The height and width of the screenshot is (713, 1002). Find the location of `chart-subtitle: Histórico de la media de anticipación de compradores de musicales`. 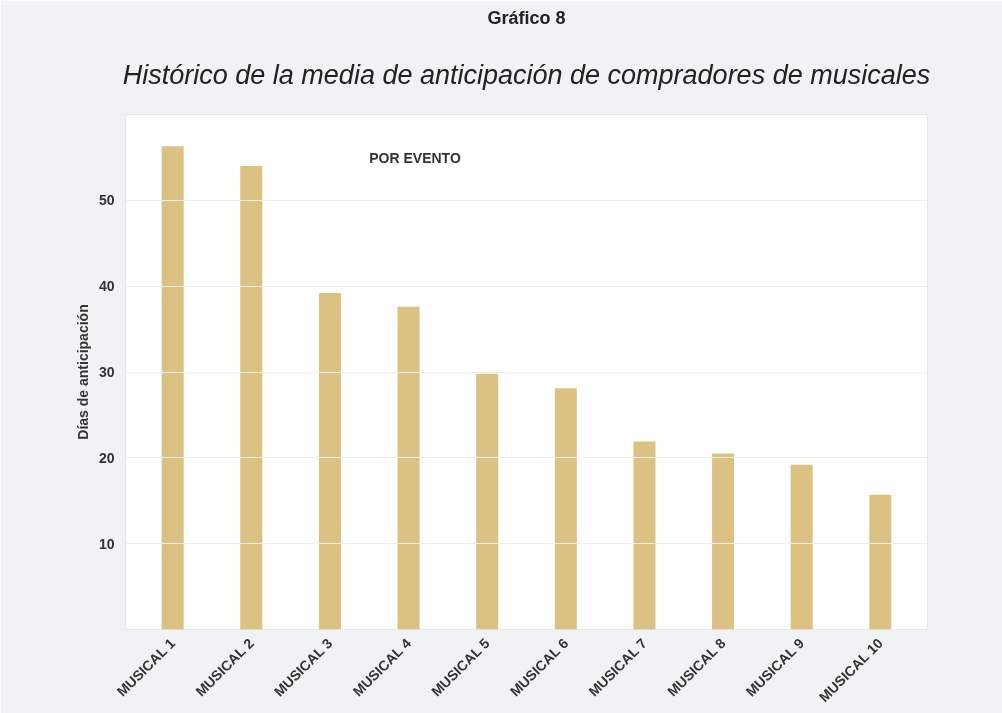

chart-subtitle: Histórico de la media de anticipación de compradores de musicales is located at coordinates (526, 74).